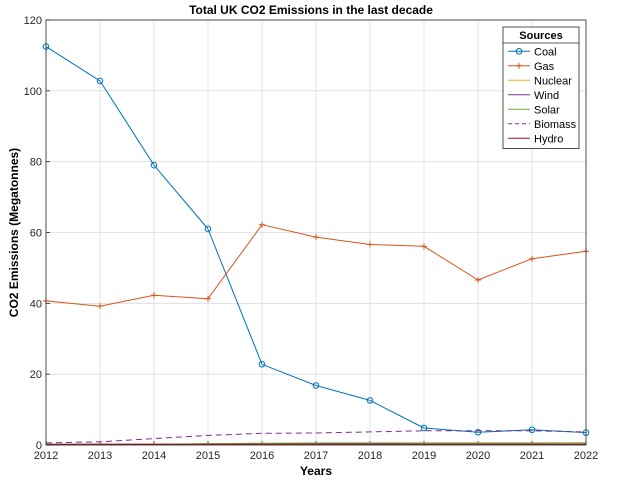  Describe the element at coordinates (33, 21) in the screenshot. I see `y-tick-label: 120` at that location.